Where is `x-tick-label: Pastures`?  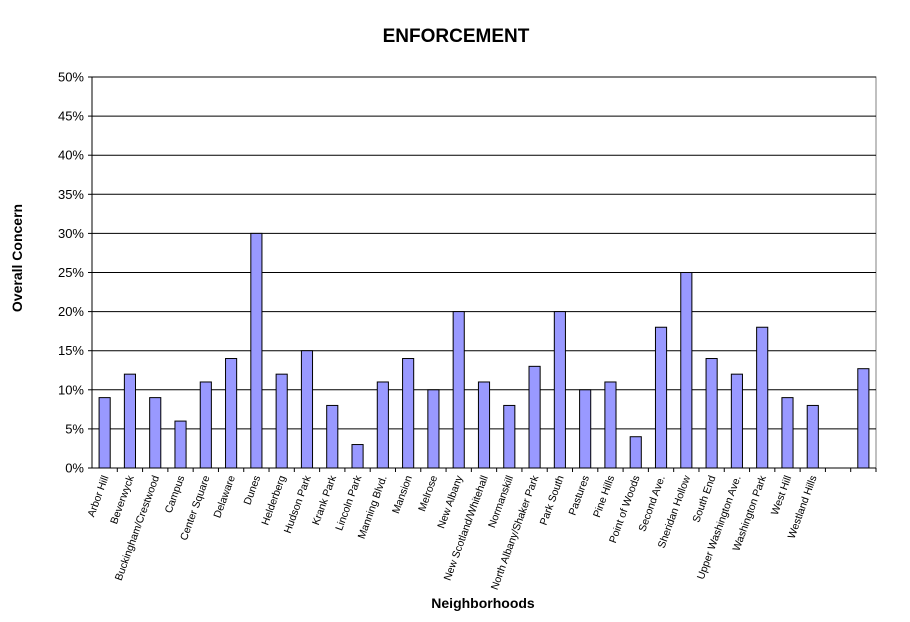
x-tick-label: Pastures is located at coordinates (579, 495).